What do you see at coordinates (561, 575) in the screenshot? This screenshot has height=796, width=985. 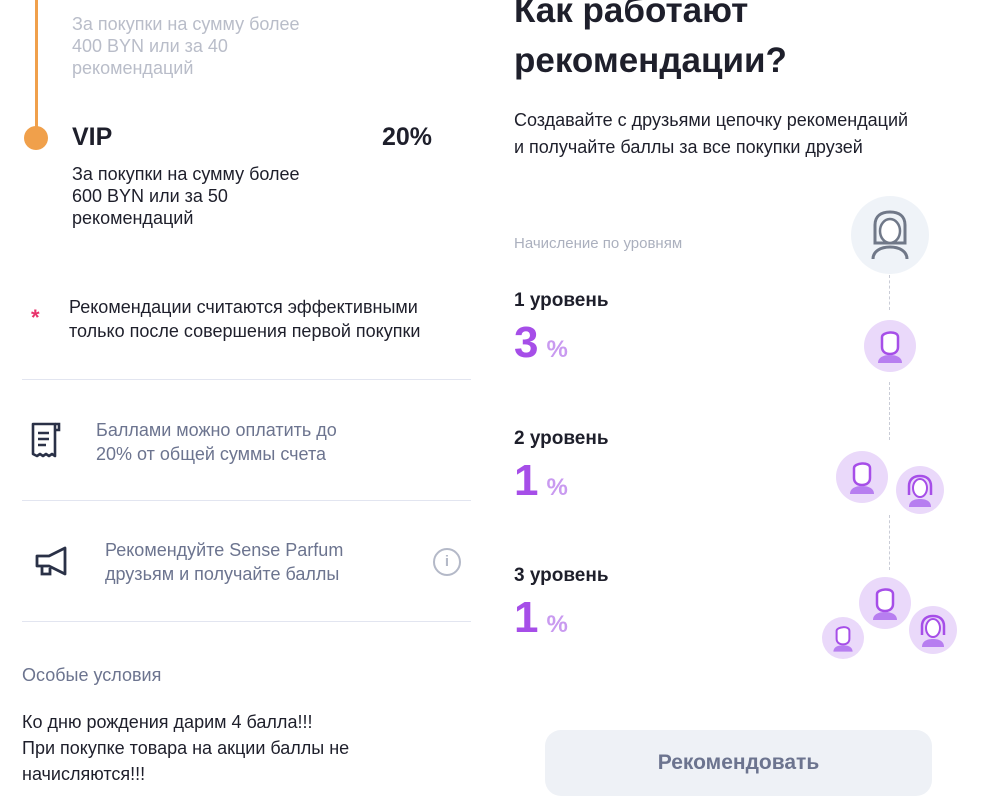 I see `level-label: 3 уровень` at bounding box center [561, 575].